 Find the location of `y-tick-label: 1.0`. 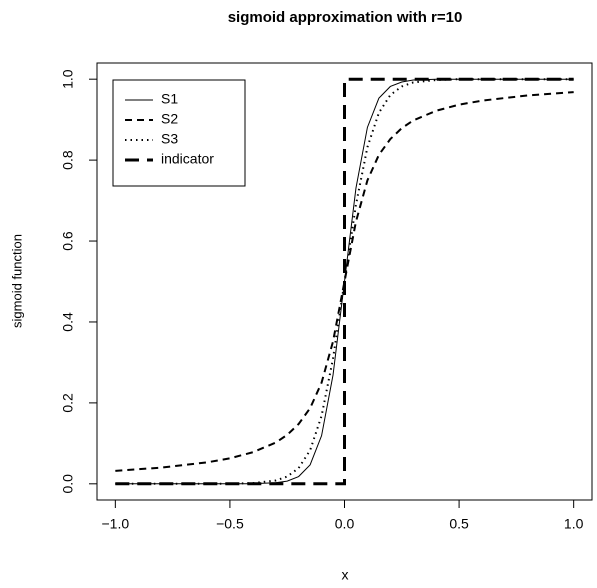

y-tick-label: 1.0 is located at coordinates (68, 79).